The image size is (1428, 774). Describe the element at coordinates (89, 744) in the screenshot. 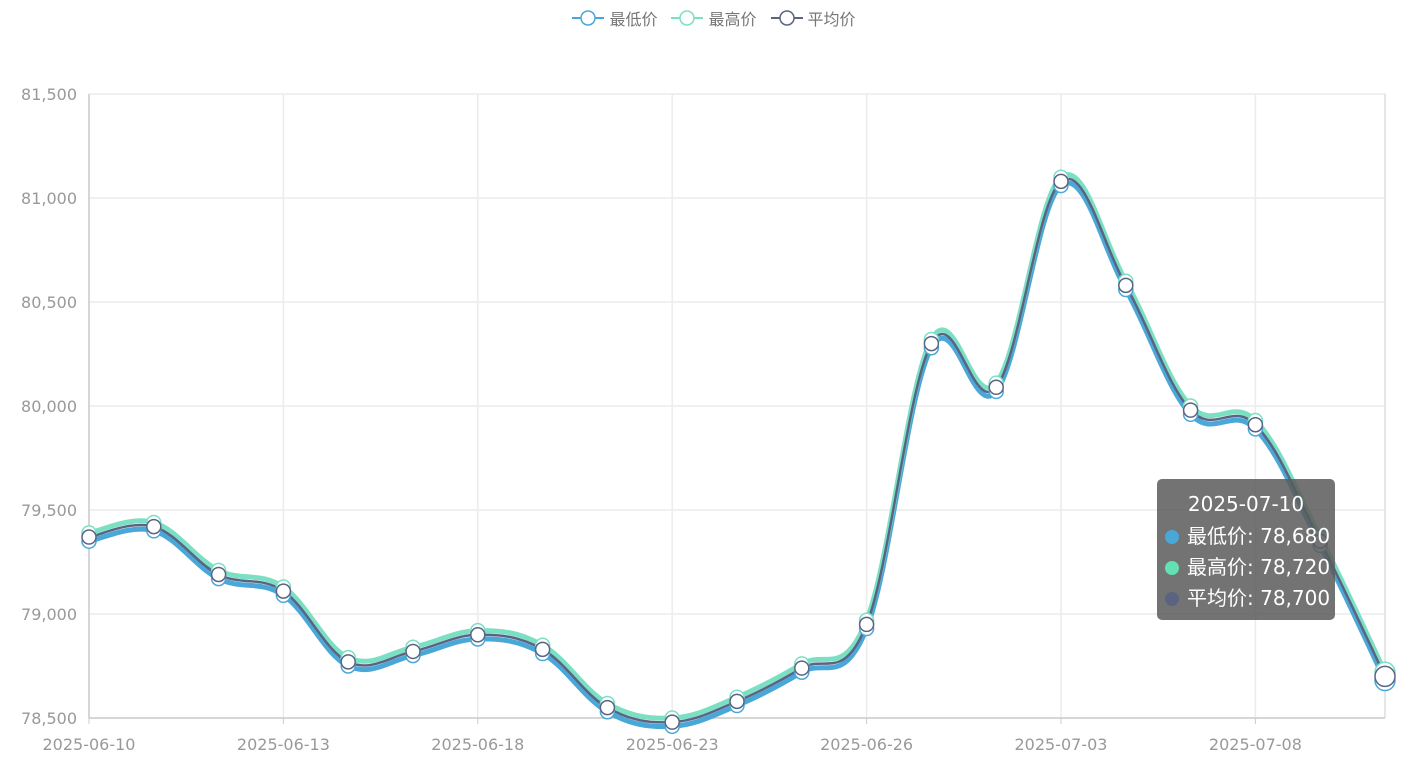

I see `x-tick-label: 2025-06-10` at that location.